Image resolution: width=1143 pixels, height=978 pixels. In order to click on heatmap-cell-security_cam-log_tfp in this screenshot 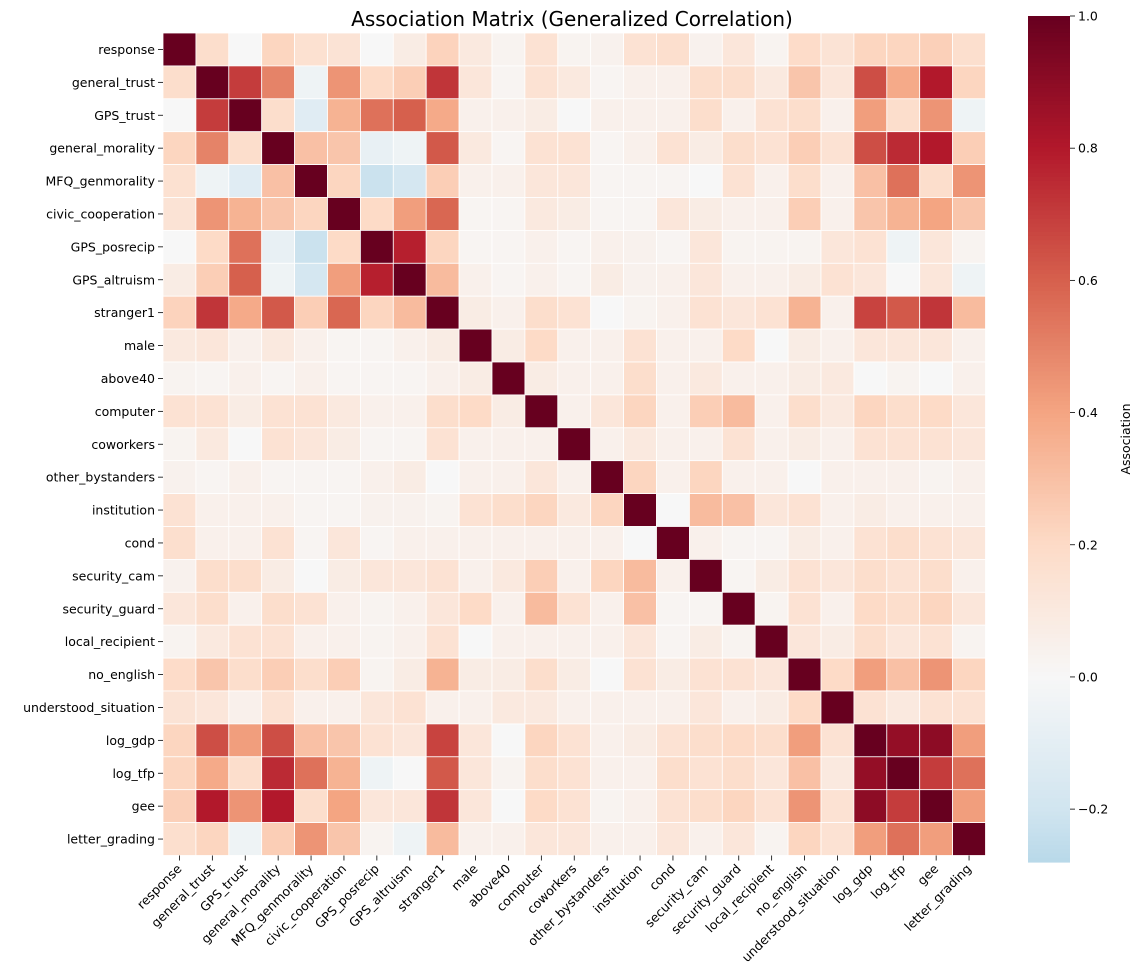, I will do `click(903, 576)`.